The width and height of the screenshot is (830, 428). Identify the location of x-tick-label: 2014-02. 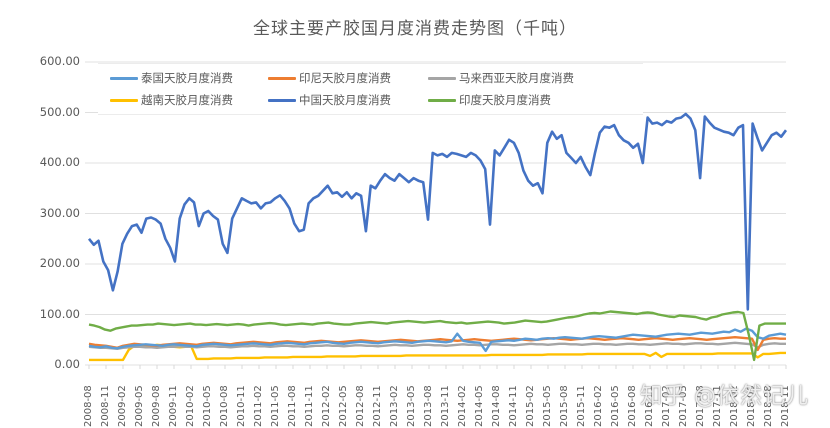
(462, 406).